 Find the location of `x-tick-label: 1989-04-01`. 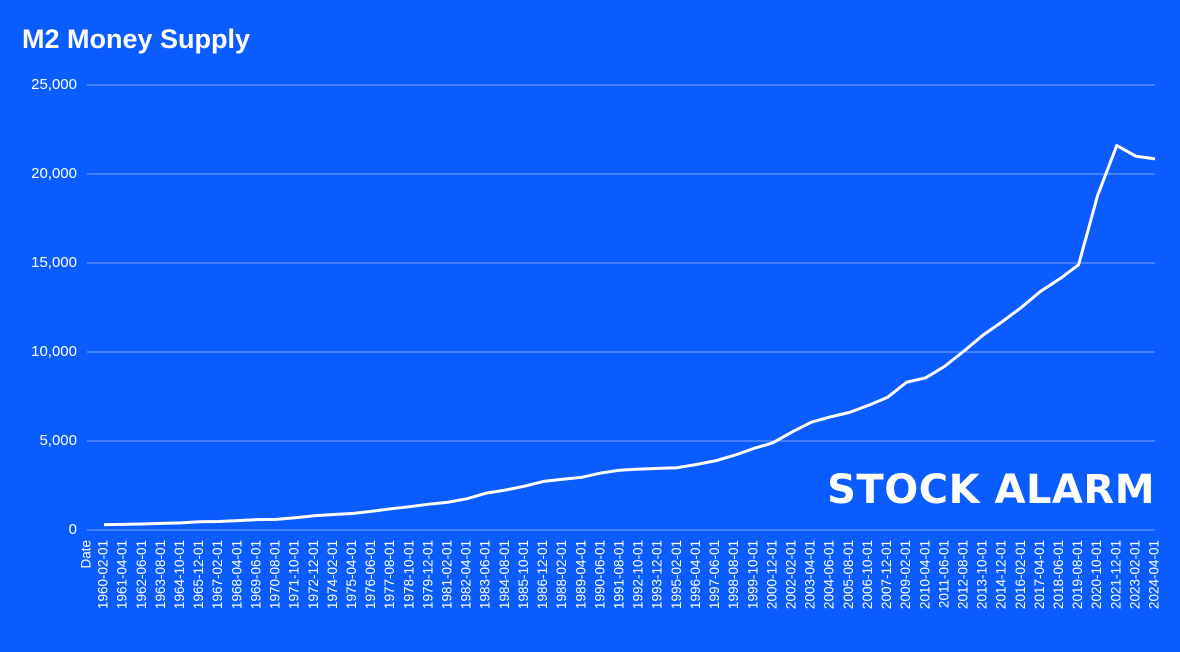

x-tick-label: 1989-04-01 is located at coordinates (580, 574).